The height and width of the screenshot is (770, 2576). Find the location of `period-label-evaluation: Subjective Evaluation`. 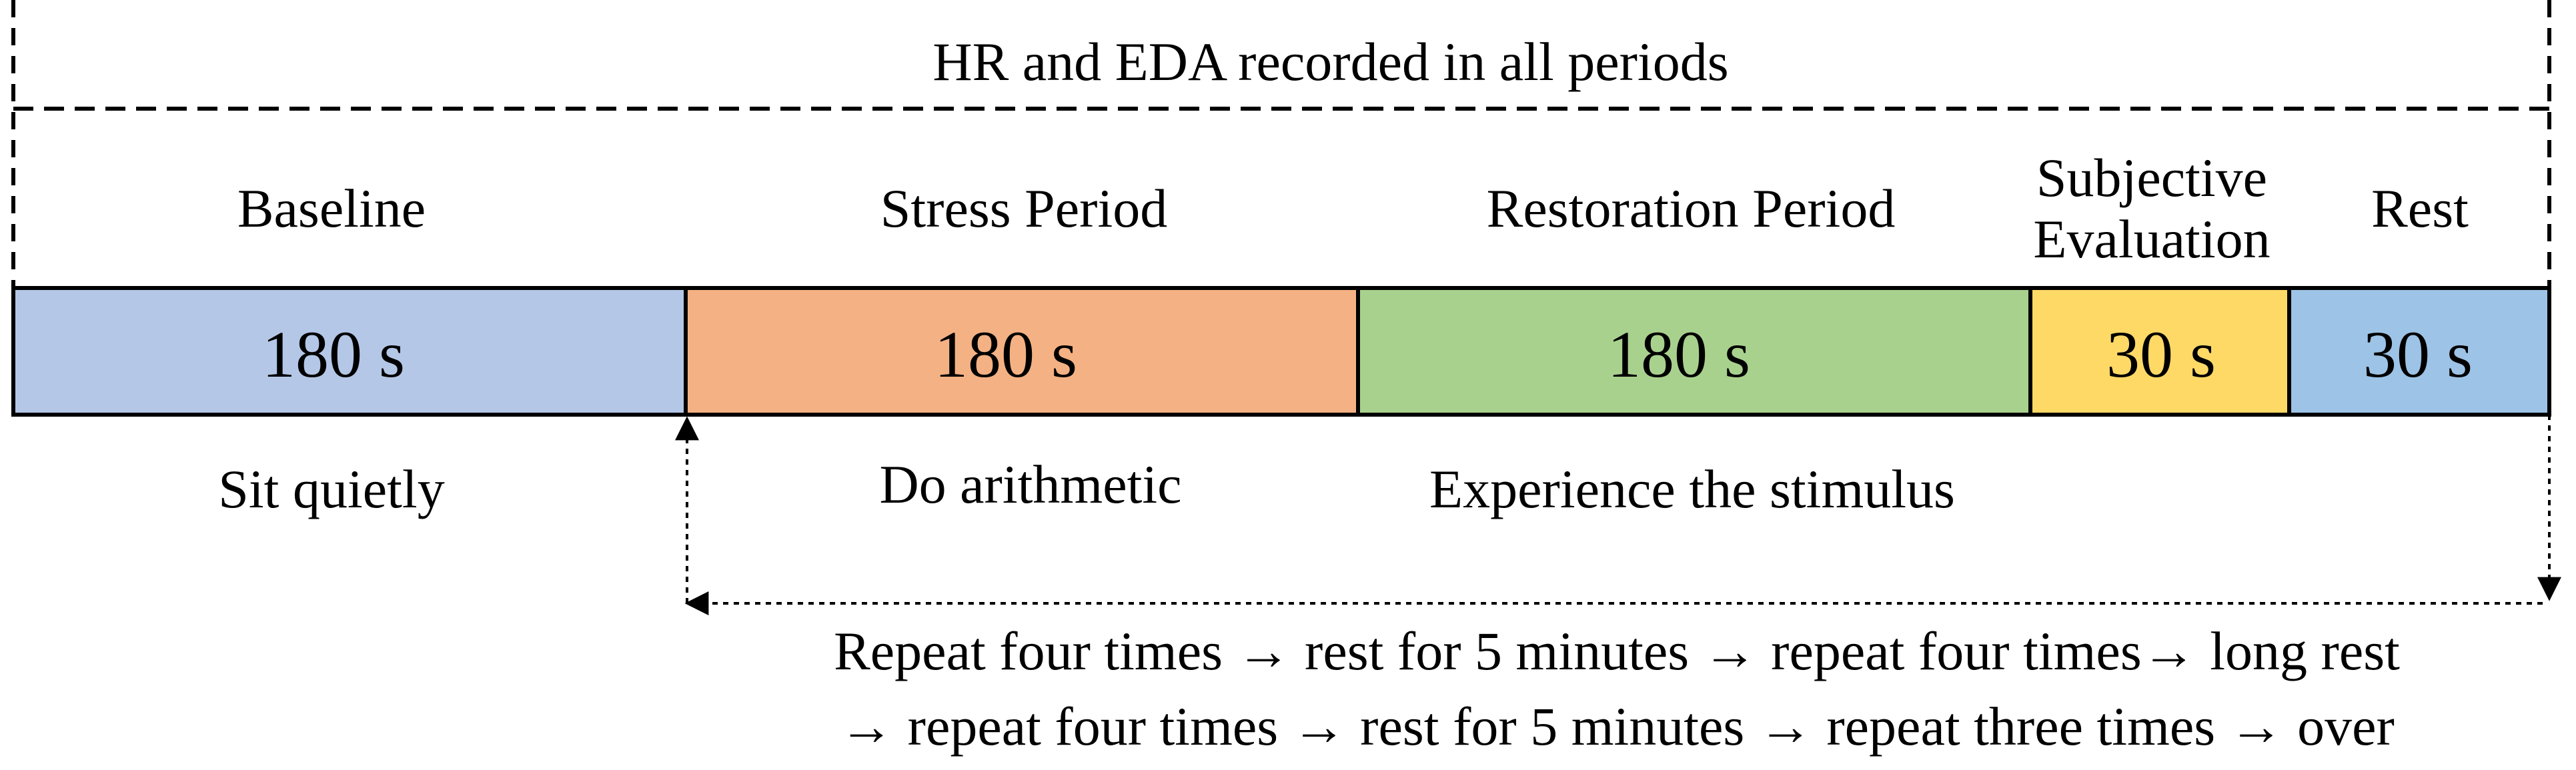

period-label-evaluation: Subjective Evaluation is located at coordinates (2151, 208).